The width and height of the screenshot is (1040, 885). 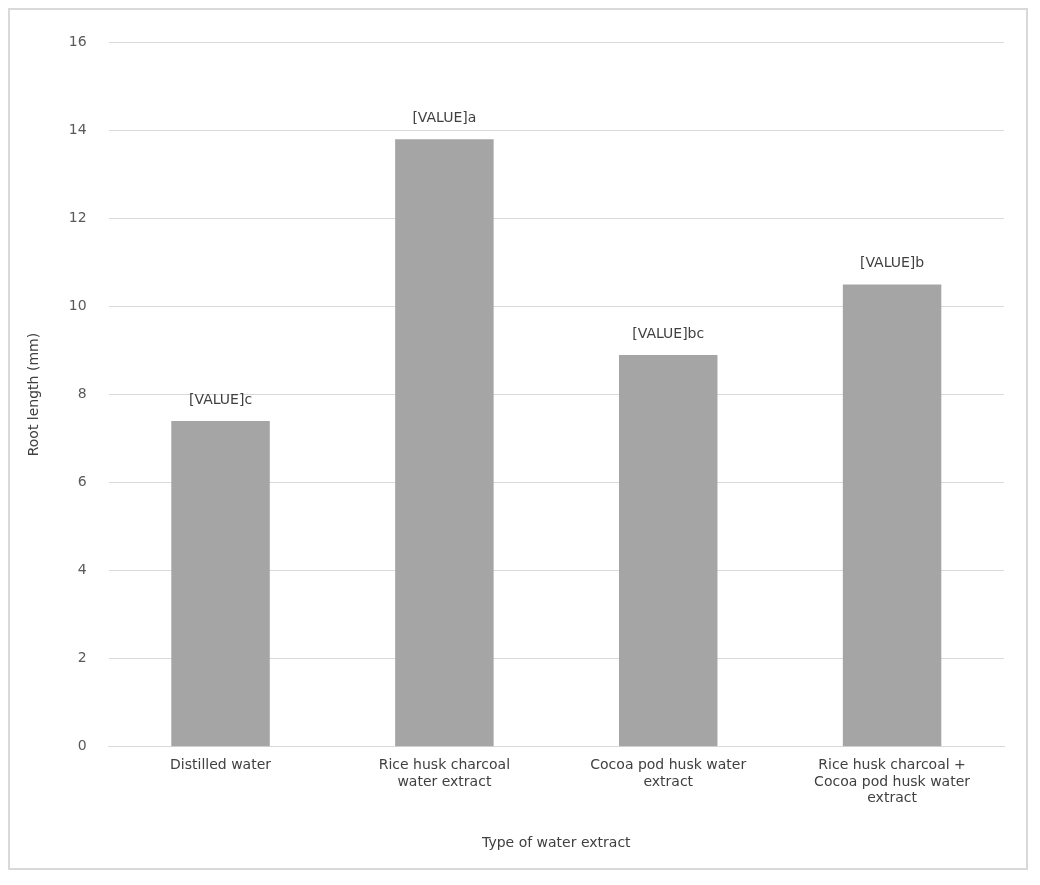 I want to click on y-tick-label: 2, so click(x=82, y=657).